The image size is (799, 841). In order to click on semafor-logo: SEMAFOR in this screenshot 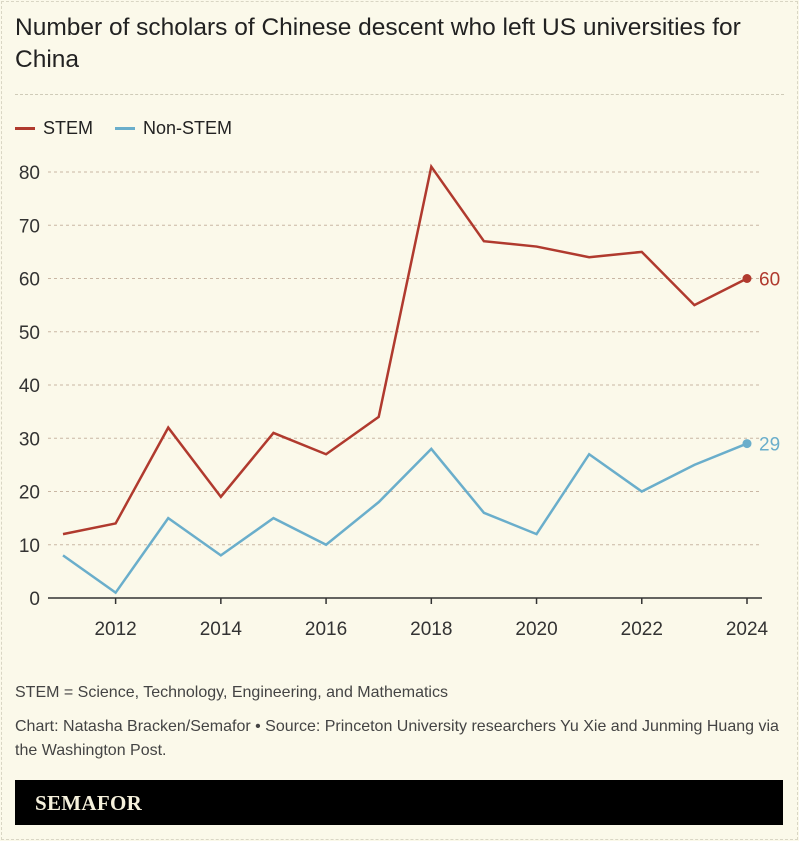, I will do `click(89, 803)`.